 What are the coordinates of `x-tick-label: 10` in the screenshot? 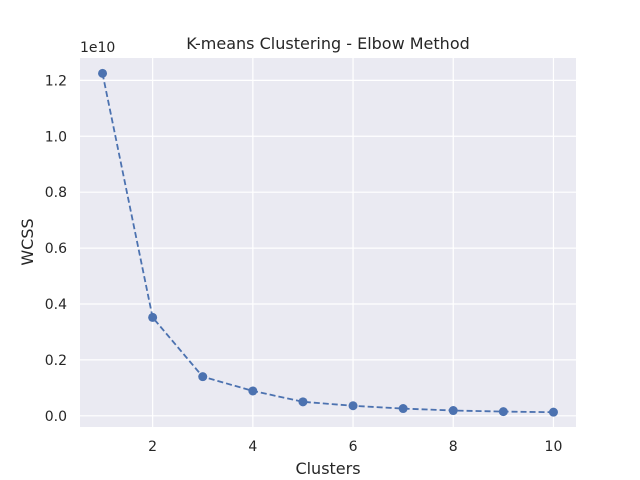 It's located at (554, 447).